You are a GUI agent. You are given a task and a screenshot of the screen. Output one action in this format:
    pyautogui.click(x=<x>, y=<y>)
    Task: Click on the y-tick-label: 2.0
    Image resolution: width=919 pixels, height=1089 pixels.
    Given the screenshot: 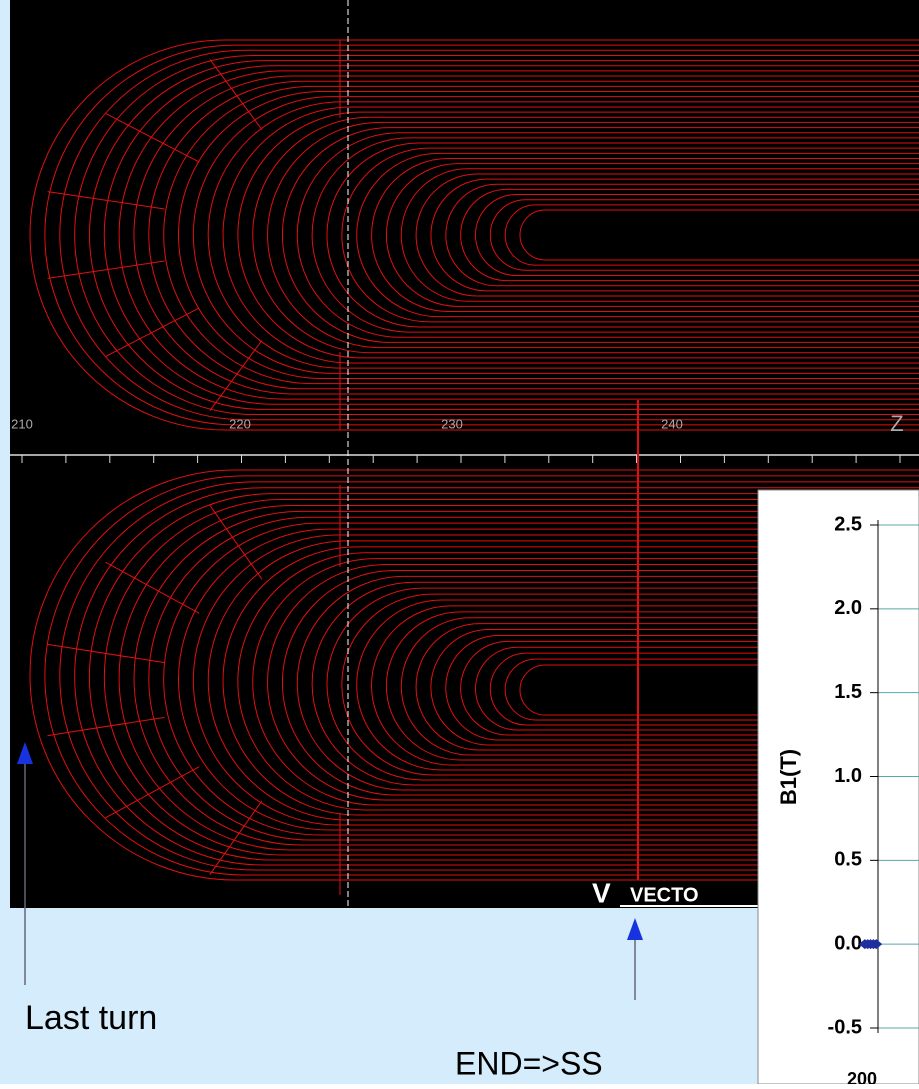 What is the action you would take?
    pyautogui.click(x=848, y=608)
    